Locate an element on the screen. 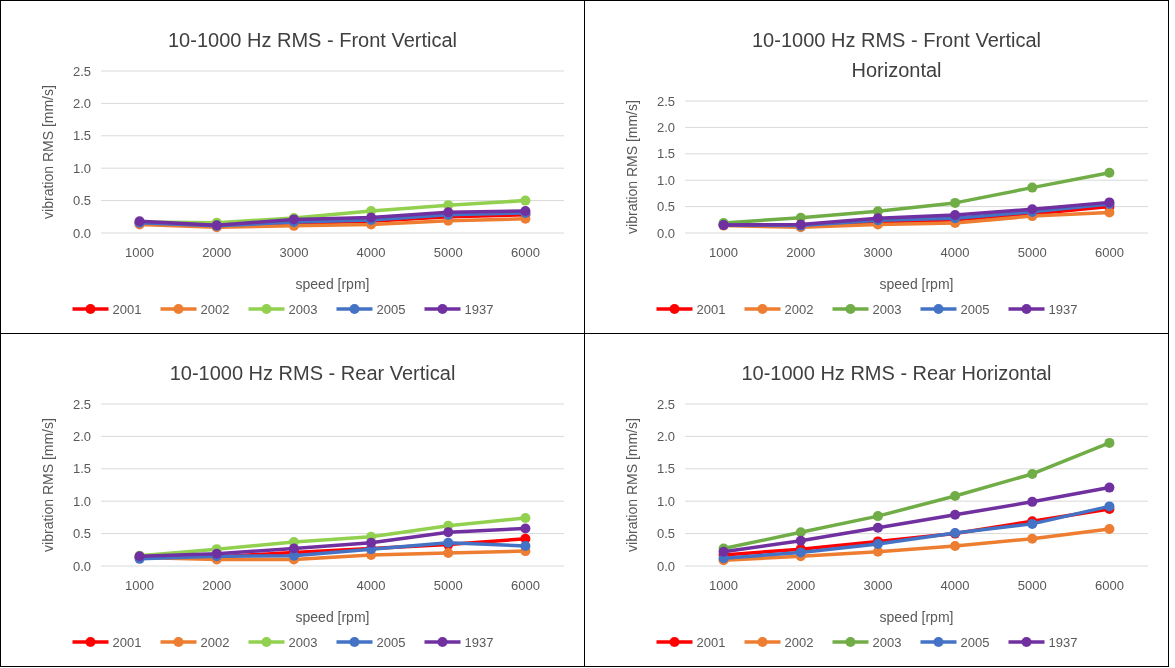 The width and height of the screenshot is (1175, 668). chart-title: 10-1000 Hz RMS - Front Vertical is located at coordinates (312, 40).